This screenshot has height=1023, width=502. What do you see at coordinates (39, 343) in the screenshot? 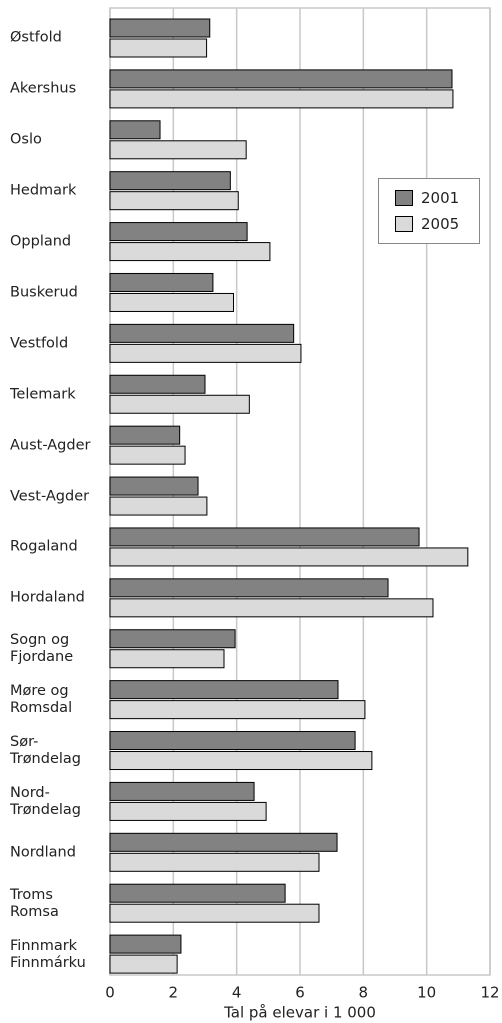
I see `category-label: Vestfold` at bounding box center [39, 343].